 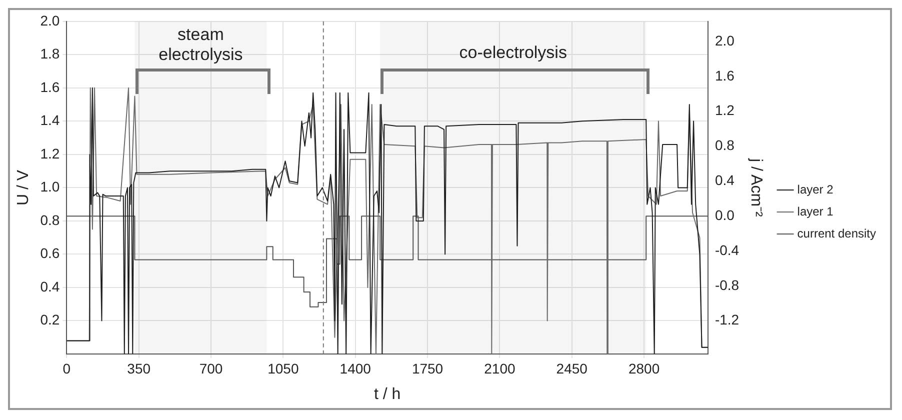 What do you see at coordinates (428, 368) in the screenshot?
I see `x-tick-label: 1750` at bounding box center [428, 368].